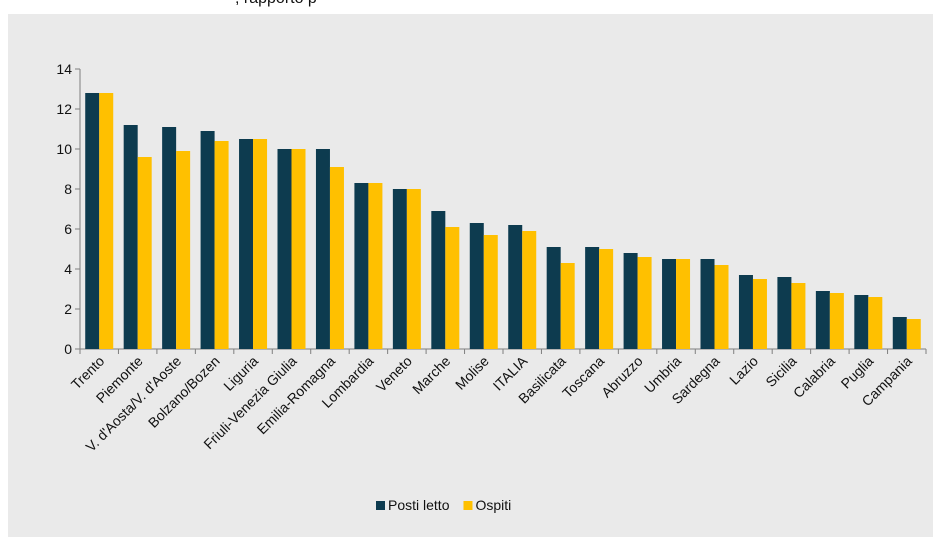  I want to click on legend-label: Ospiti, so click(493, 505).